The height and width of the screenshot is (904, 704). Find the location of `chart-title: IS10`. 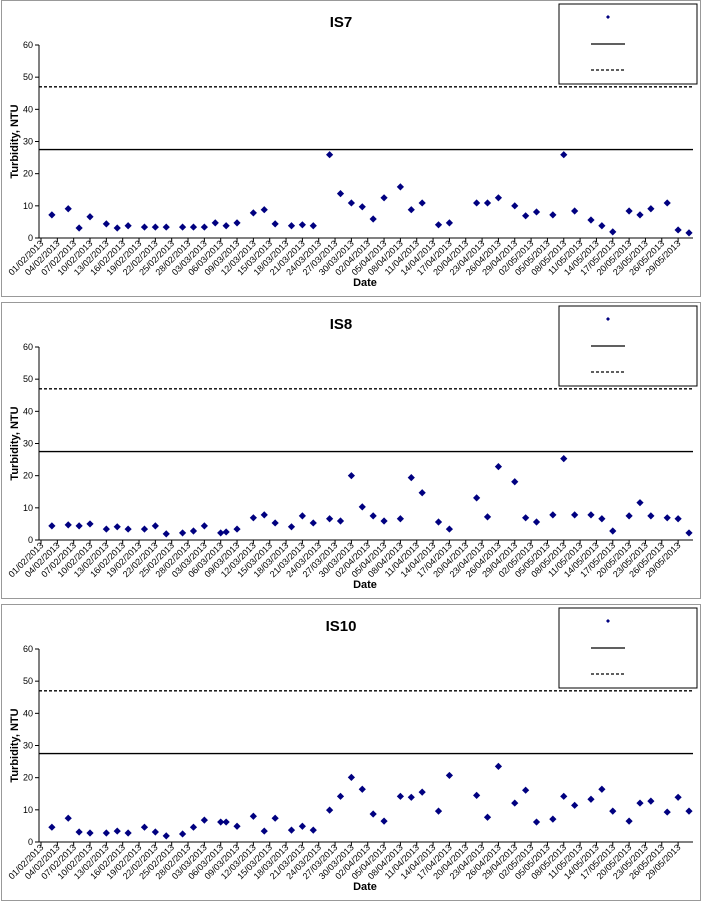

chart-title: IS10 is located at coordinates (341, 626).